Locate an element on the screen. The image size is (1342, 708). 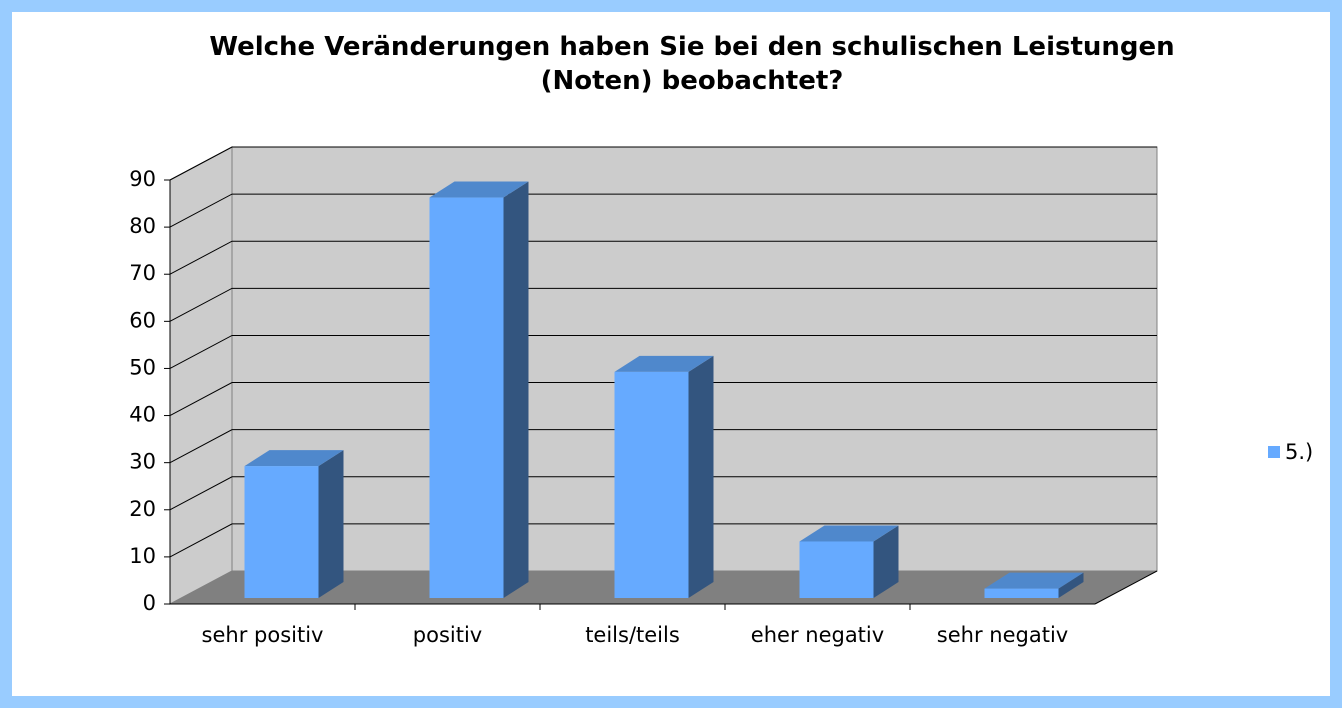
x-tick-label-box: sehr negativ is located at coordinates (1002, 635).